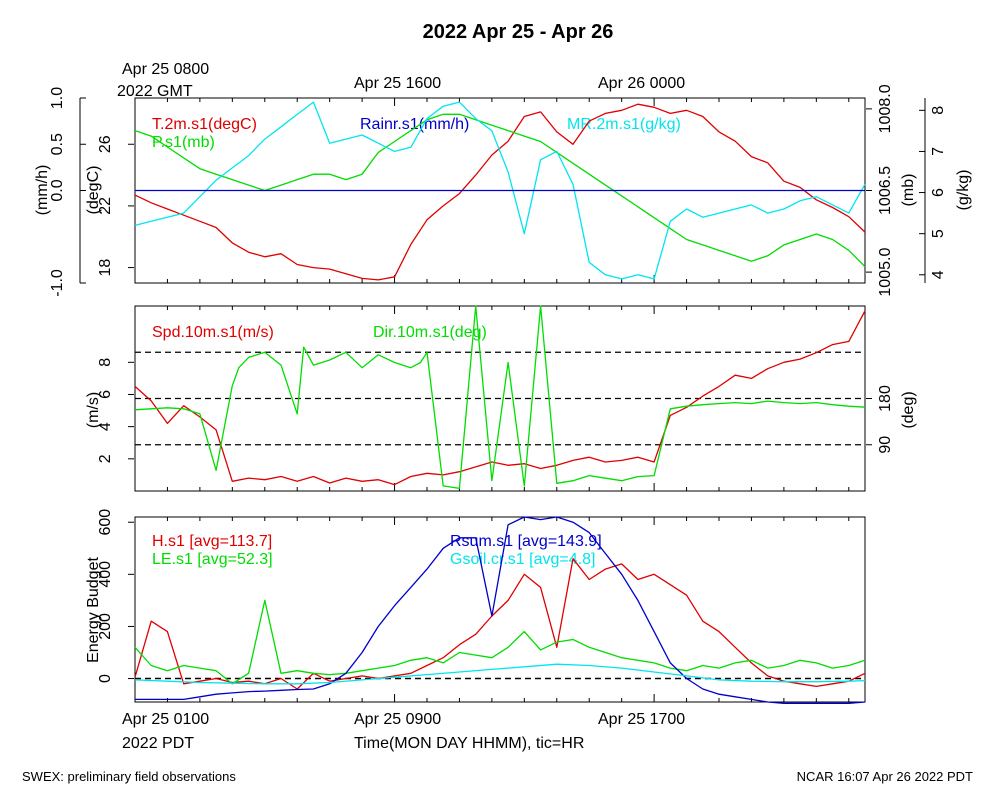 The image size is (1000, 800). What do you see at coordinates (624, 124) in the screenshot?
I see `legend-mr: MR.2m.s1(g/kg)` at bounding box center [624, 124].